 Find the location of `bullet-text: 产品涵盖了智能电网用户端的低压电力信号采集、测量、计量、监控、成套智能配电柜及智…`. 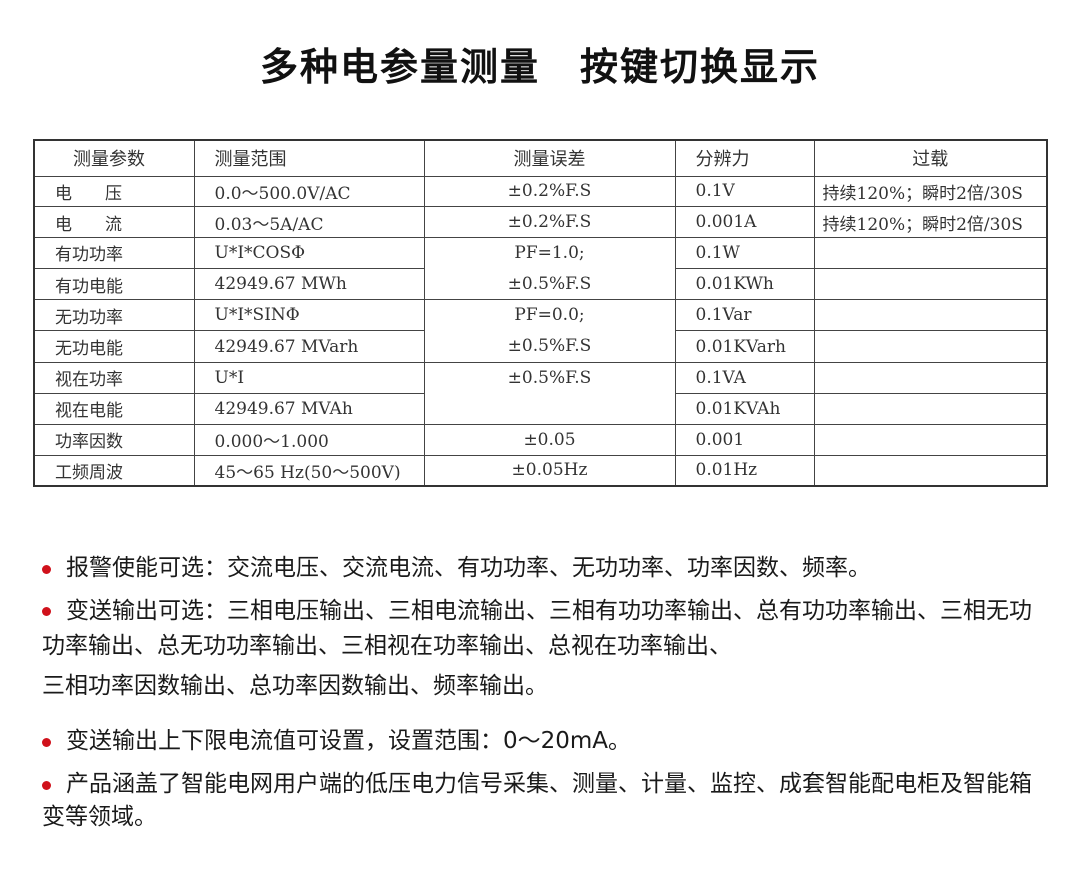

bullet-text: 产品涵盖了智能电网用户端的低压电力信号采集、测量、计量、监控、成套智能配电柜及智… is located at coordinates (537, 800).